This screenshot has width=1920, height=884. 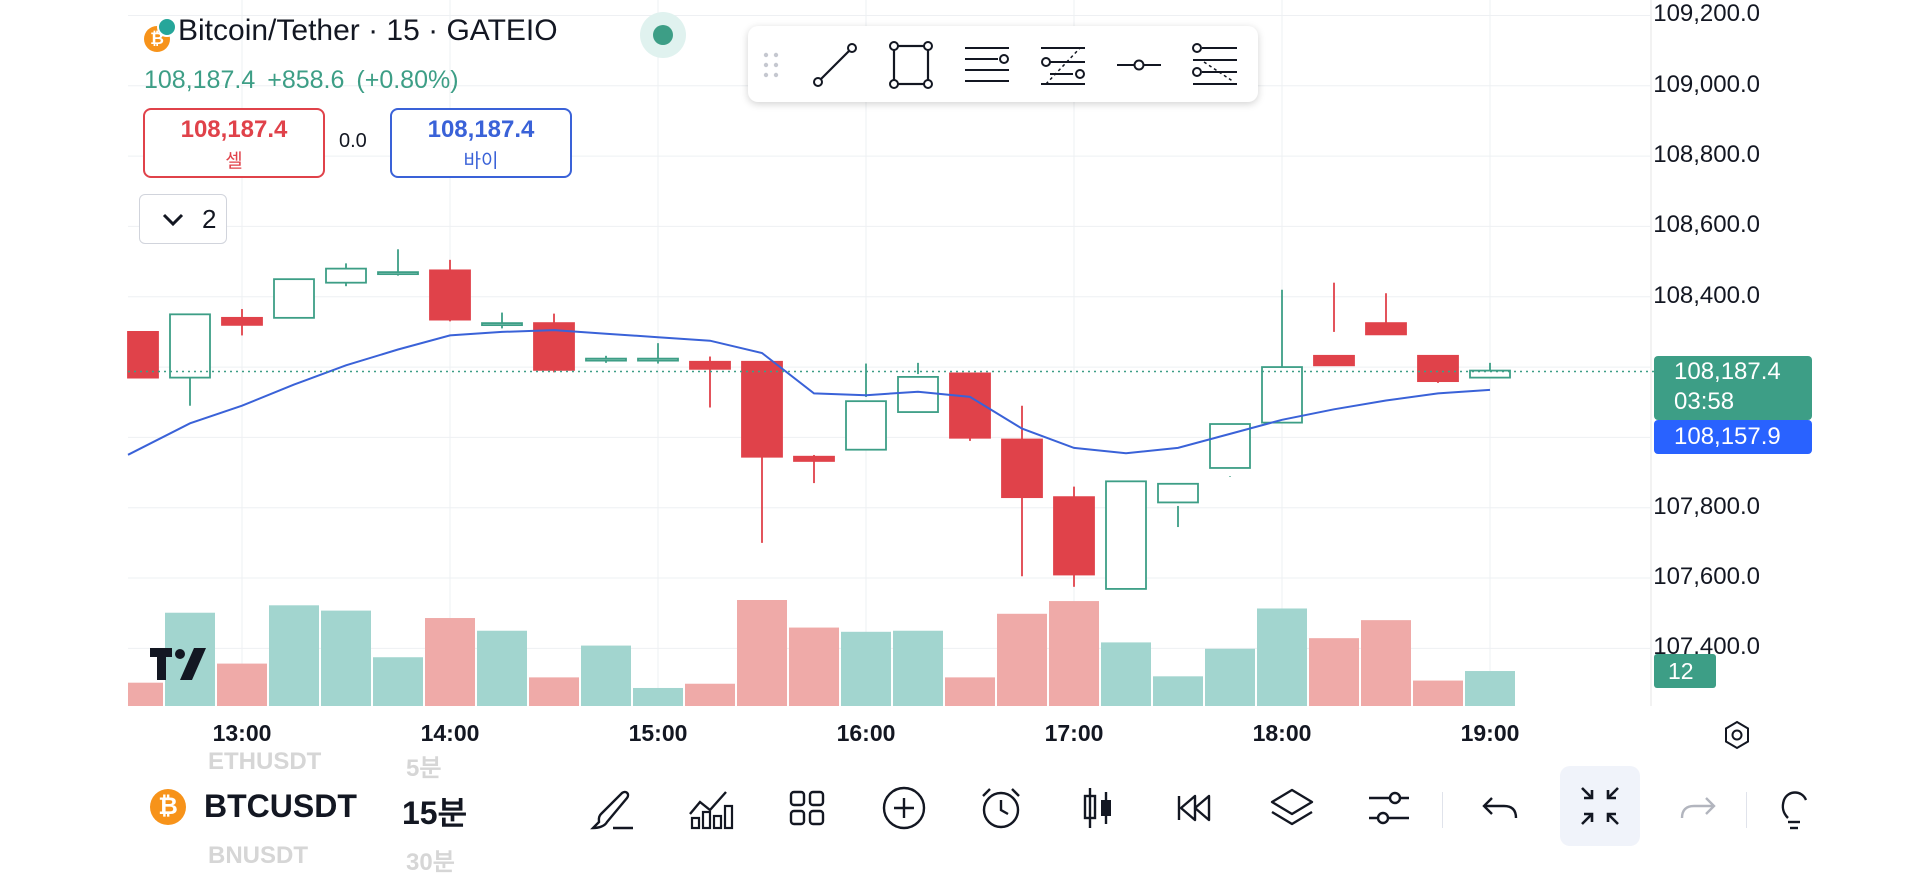 I want to click on interval-picker-next: 30분, so click(x=430, y=862).